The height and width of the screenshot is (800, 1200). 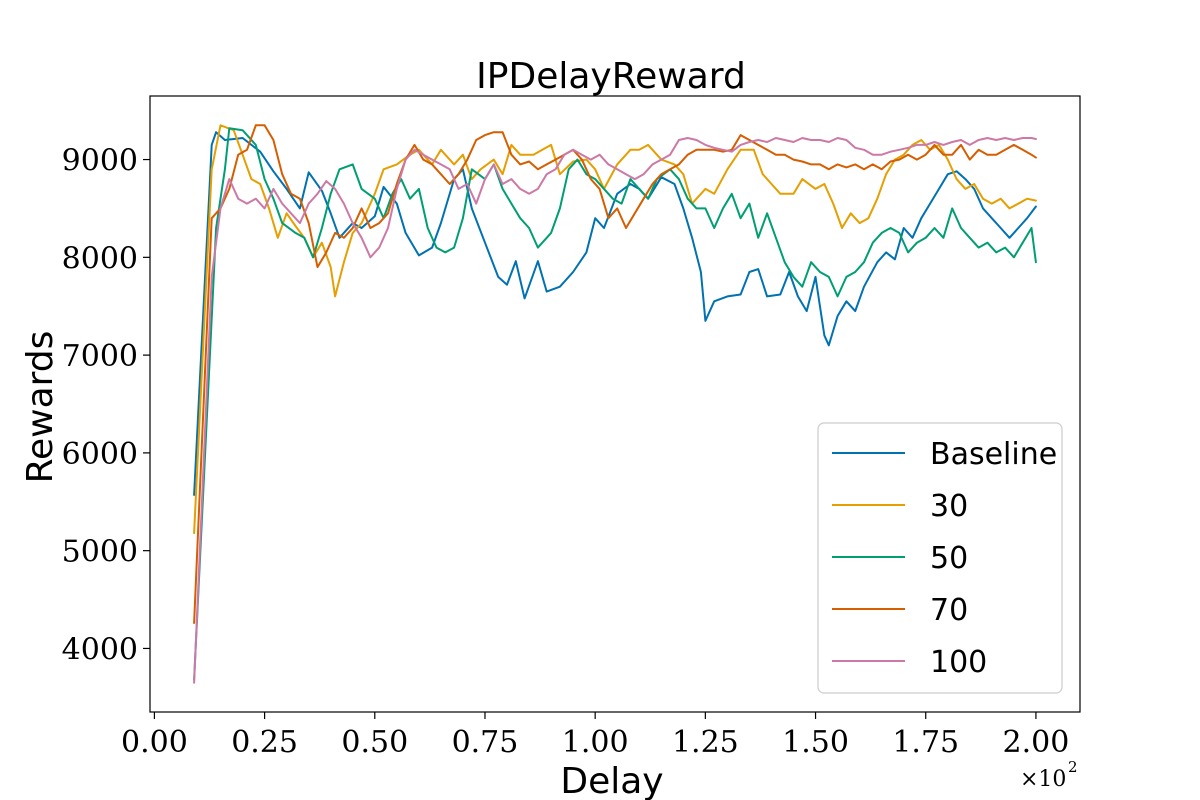 I want to click on legend-label: Baseline, so click(x=993, y=454).